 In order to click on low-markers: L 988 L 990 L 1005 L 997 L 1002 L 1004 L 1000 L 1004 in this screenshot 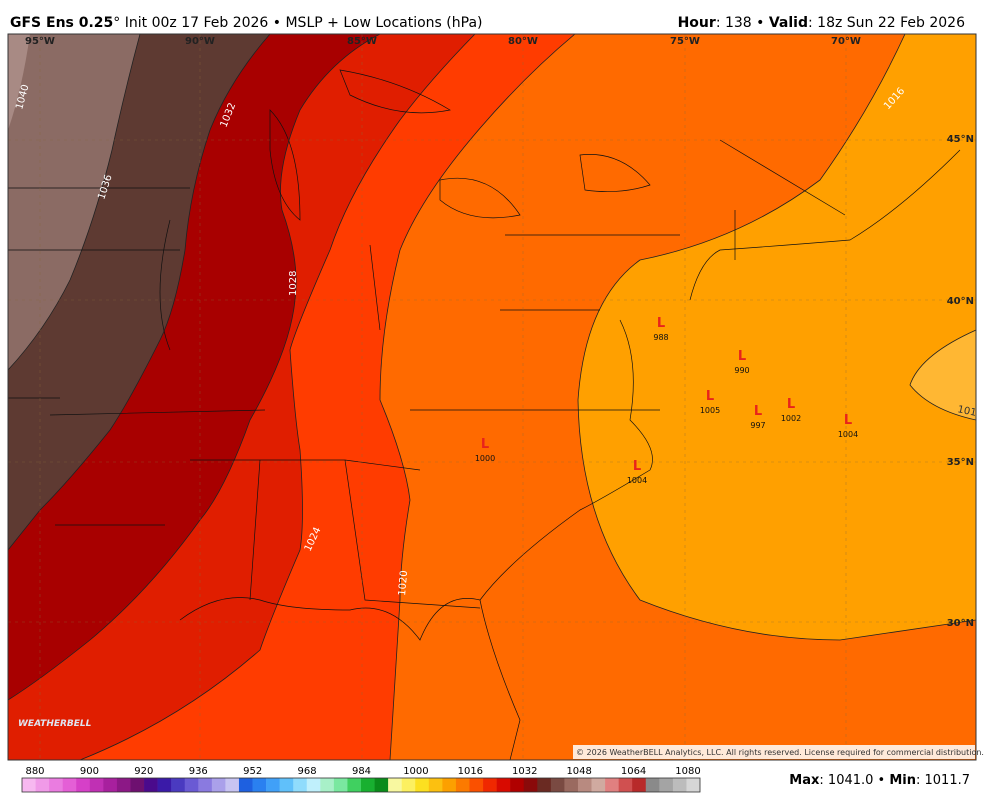, I will do `click(666, 400)`.